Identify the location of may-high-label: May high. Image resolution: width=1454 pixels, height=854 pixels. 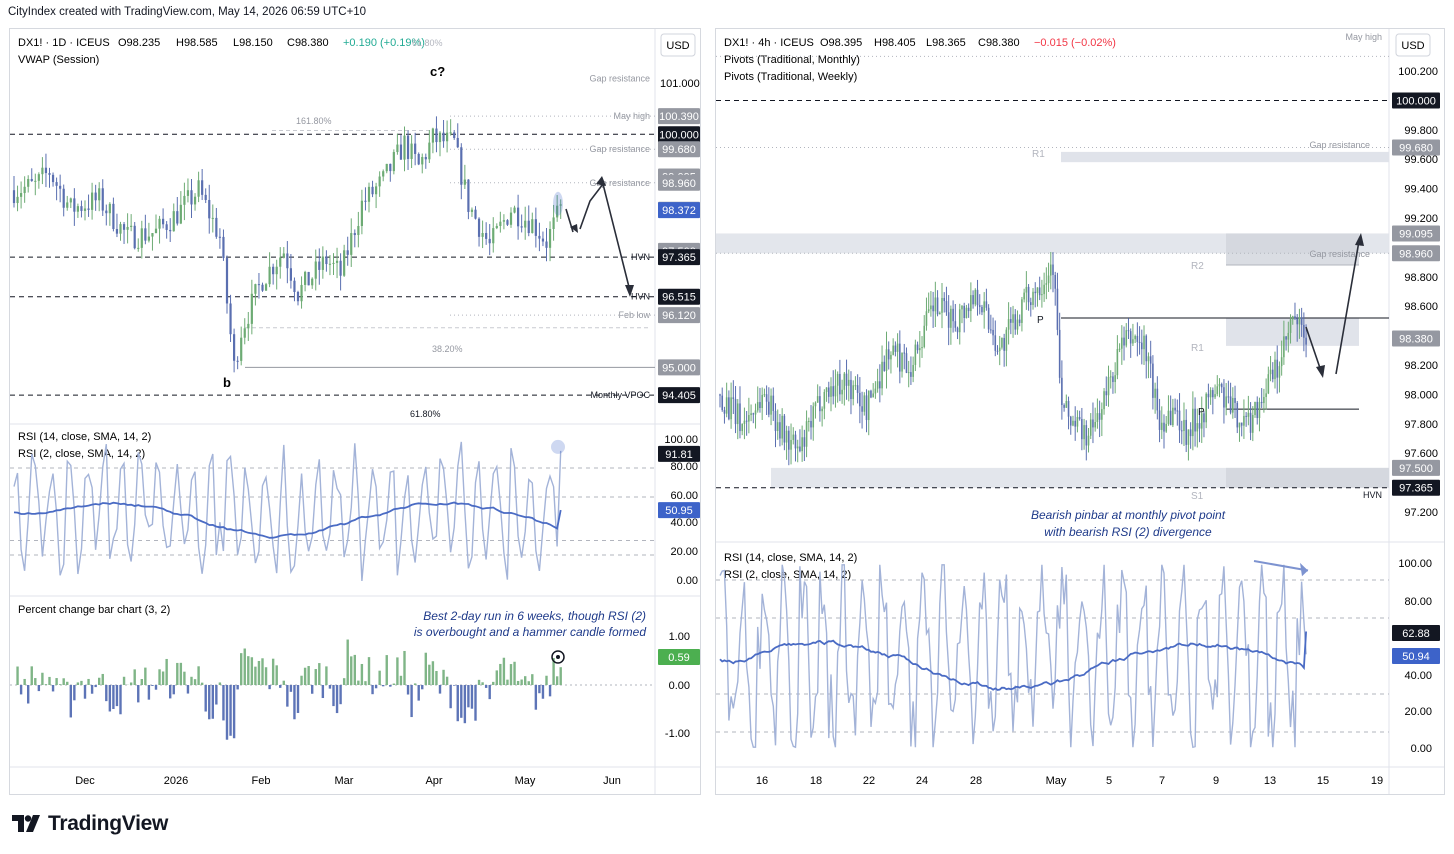
(1363, 37).